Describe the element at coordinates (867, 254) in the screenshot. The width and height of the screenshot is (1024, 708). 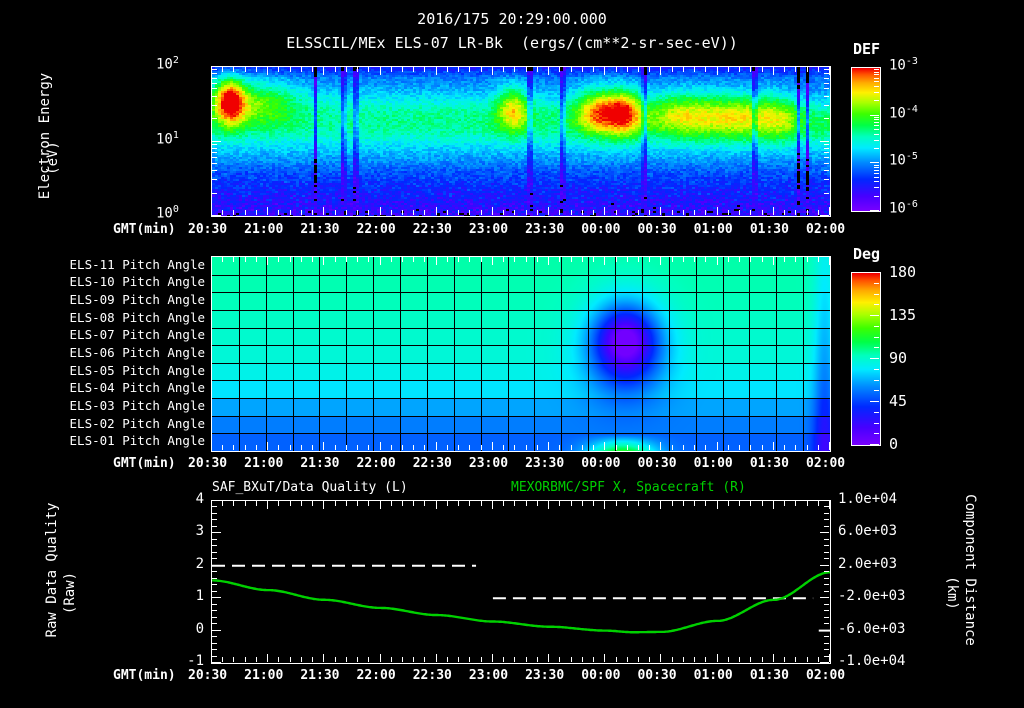
I see `deg-colorbar-title: Deg` at that location.